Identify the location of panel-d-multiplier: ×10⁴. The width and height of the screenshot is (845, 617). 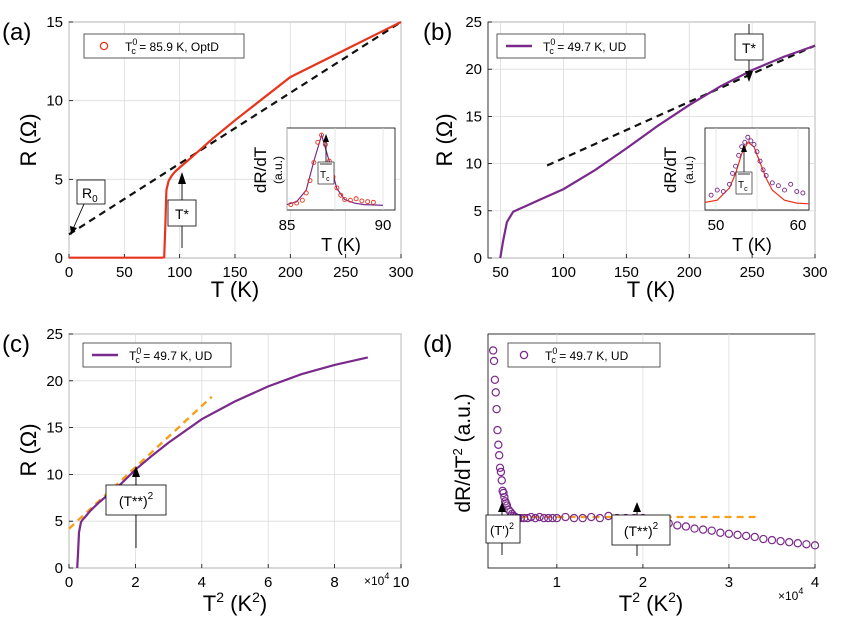
(790, 594).